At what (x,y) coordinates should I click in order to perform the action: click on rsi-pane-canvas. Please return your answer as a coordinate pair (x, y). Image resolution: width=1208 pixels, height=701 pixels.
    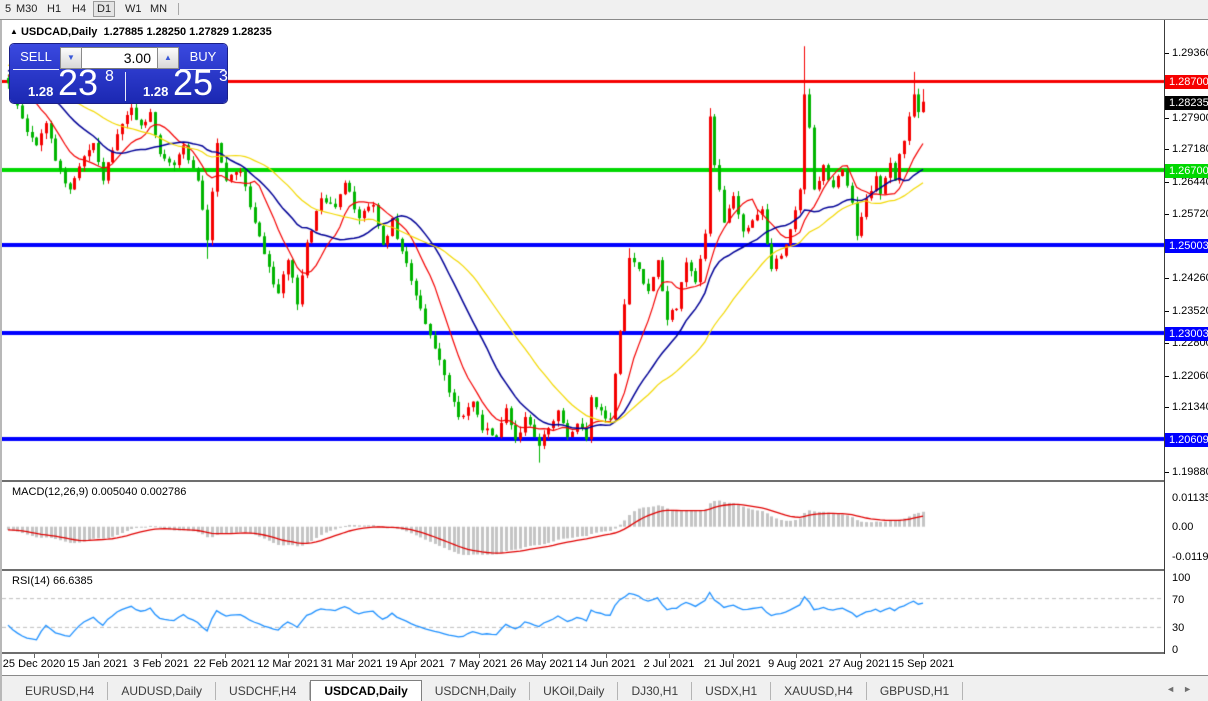
    Looking at the image, I should click on (583, 612).